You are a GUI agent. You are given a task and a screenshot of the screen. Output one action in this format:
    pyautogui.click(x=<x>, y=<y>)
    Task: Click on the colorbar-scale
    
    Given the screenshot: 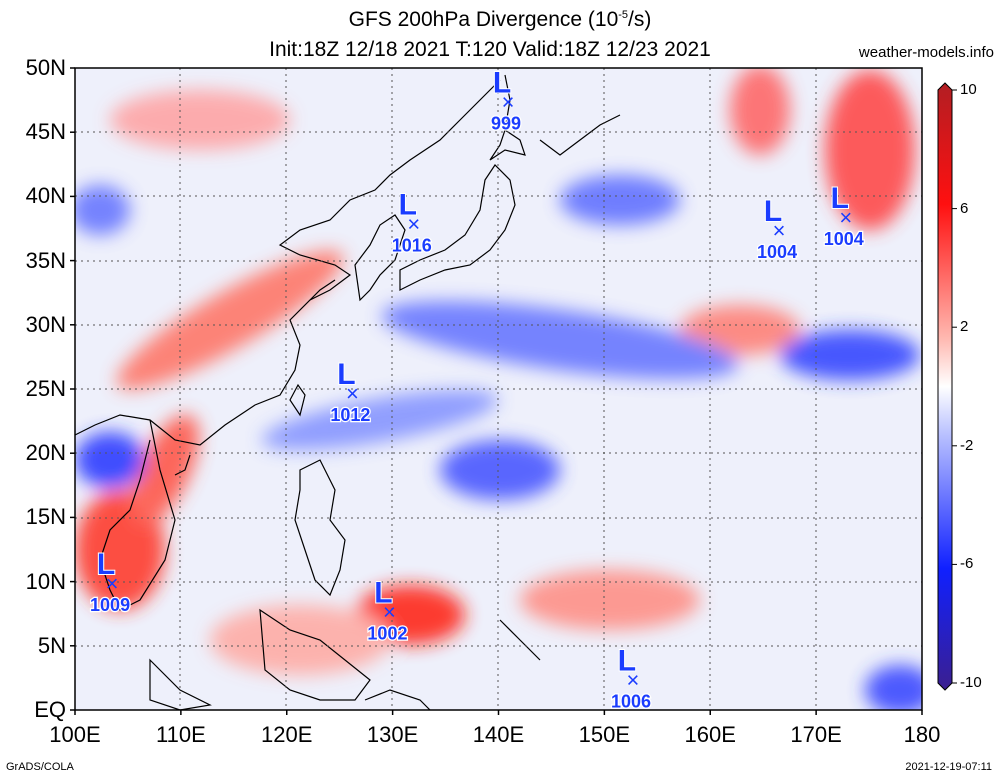 What is the action you would take?
    pyautogui.click(x=945, y=386)
    